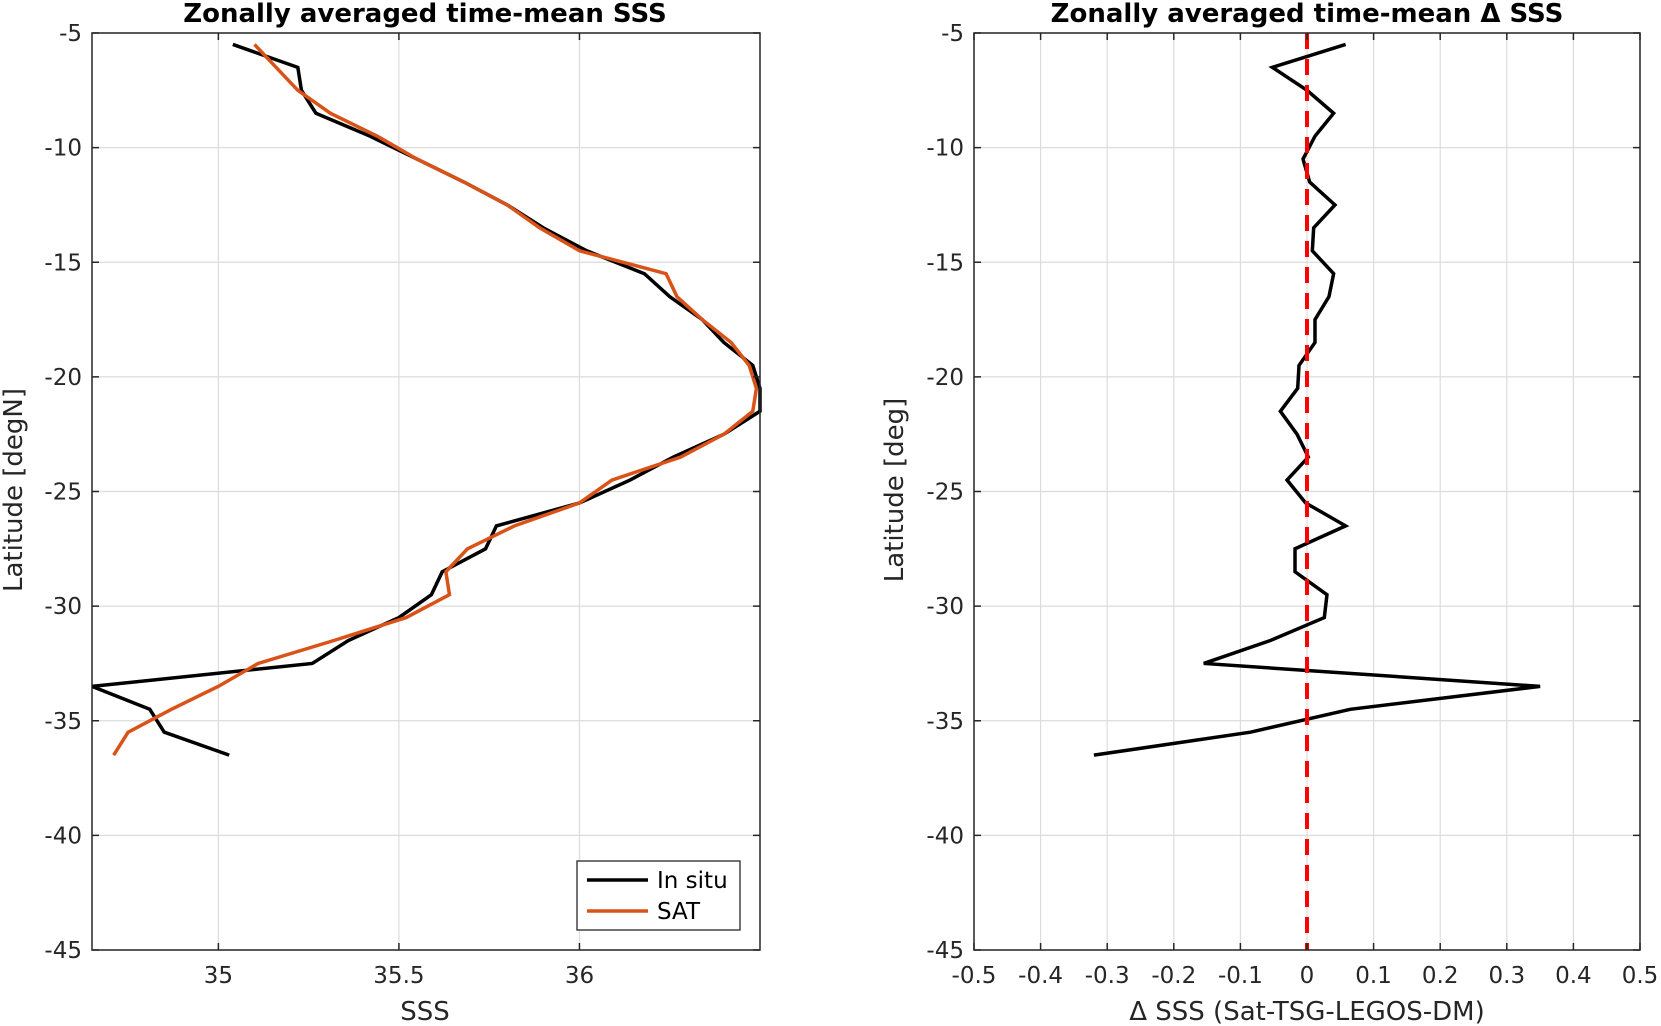 This screenshot has height=1026, width=1661. I want to click on delta-sss-panel-title: Zonally averaged time-mean Δ SSS, so click(1307, 14).